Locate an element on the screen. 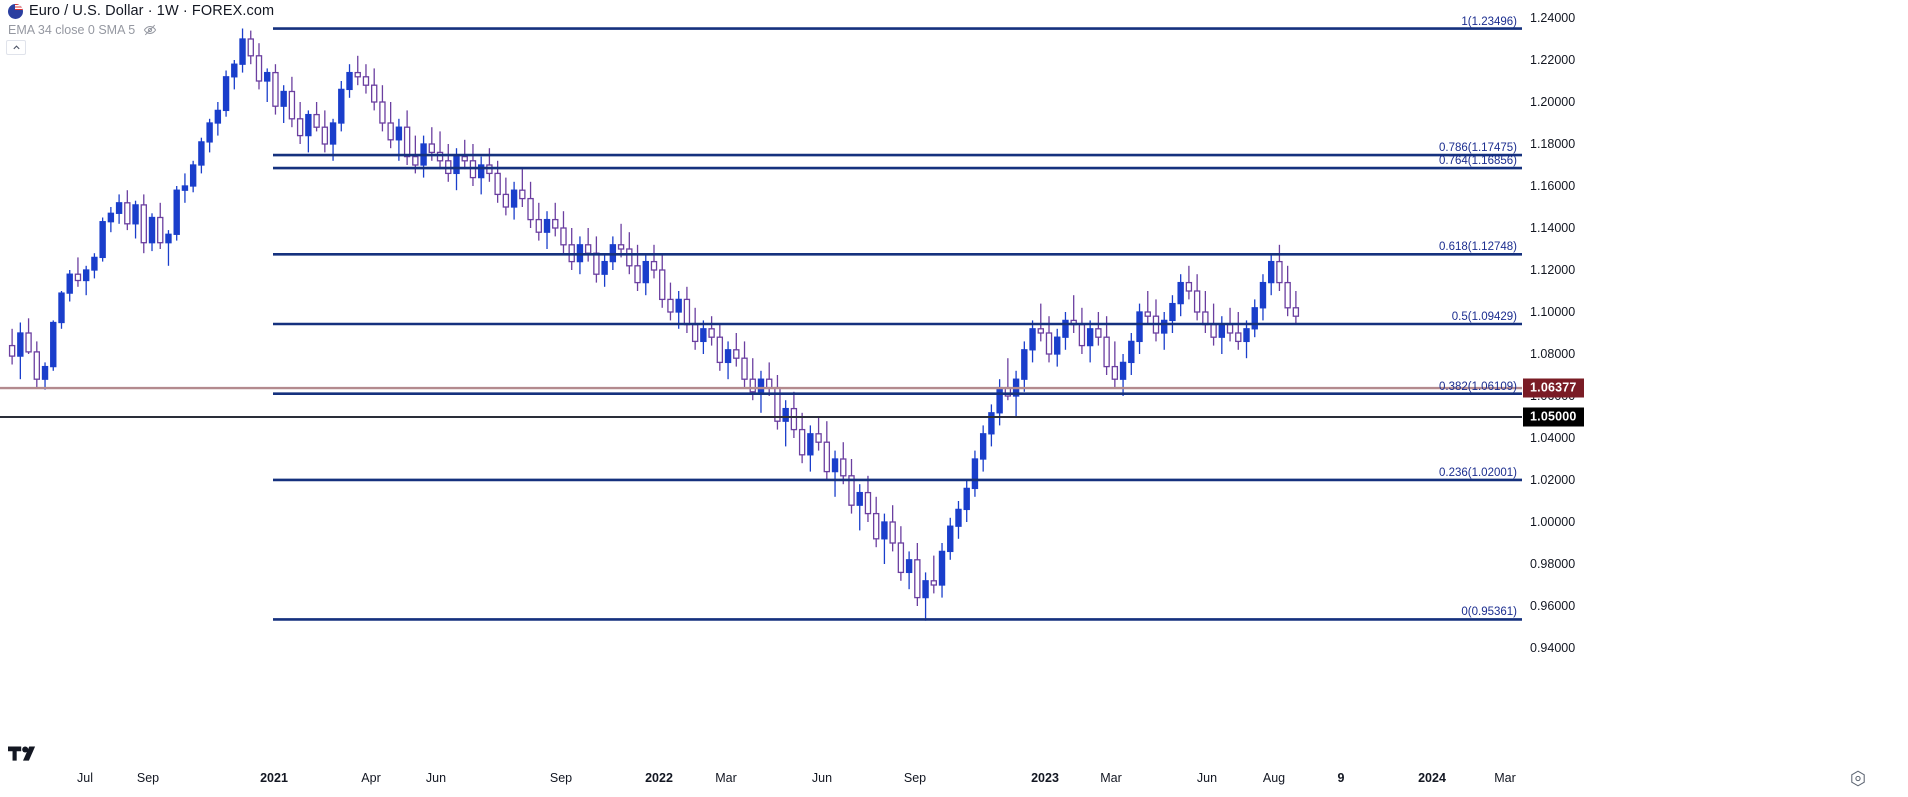 The width and height of the screenshot is (1908, 797). price-tick: 1.18000 is located at coordinates (1553, 144).